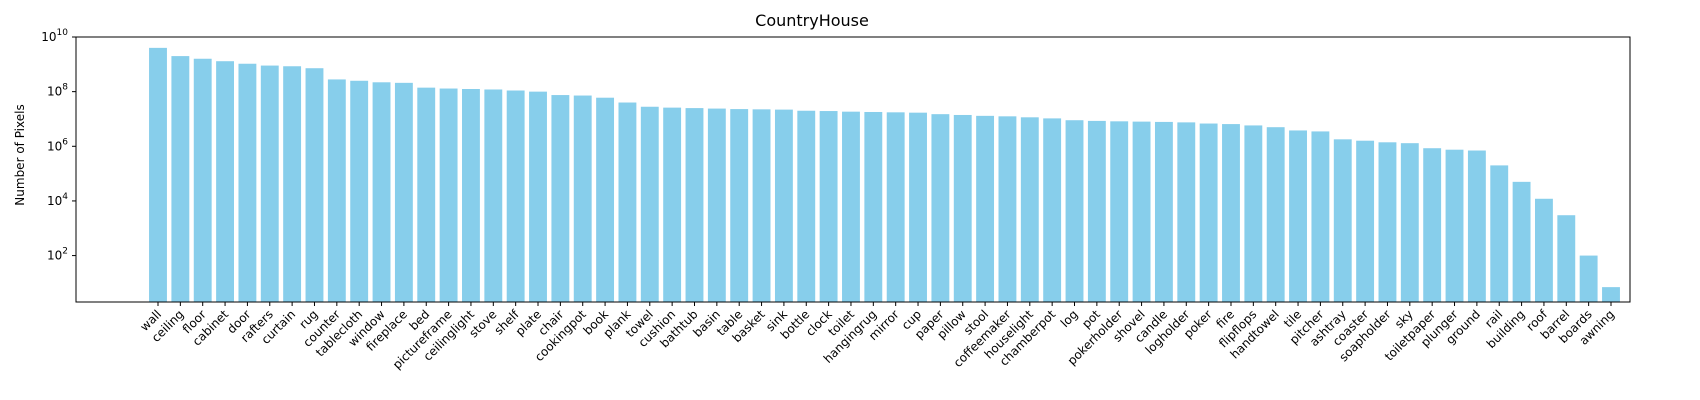  I want to click on bar-bed, so click(426, 195).